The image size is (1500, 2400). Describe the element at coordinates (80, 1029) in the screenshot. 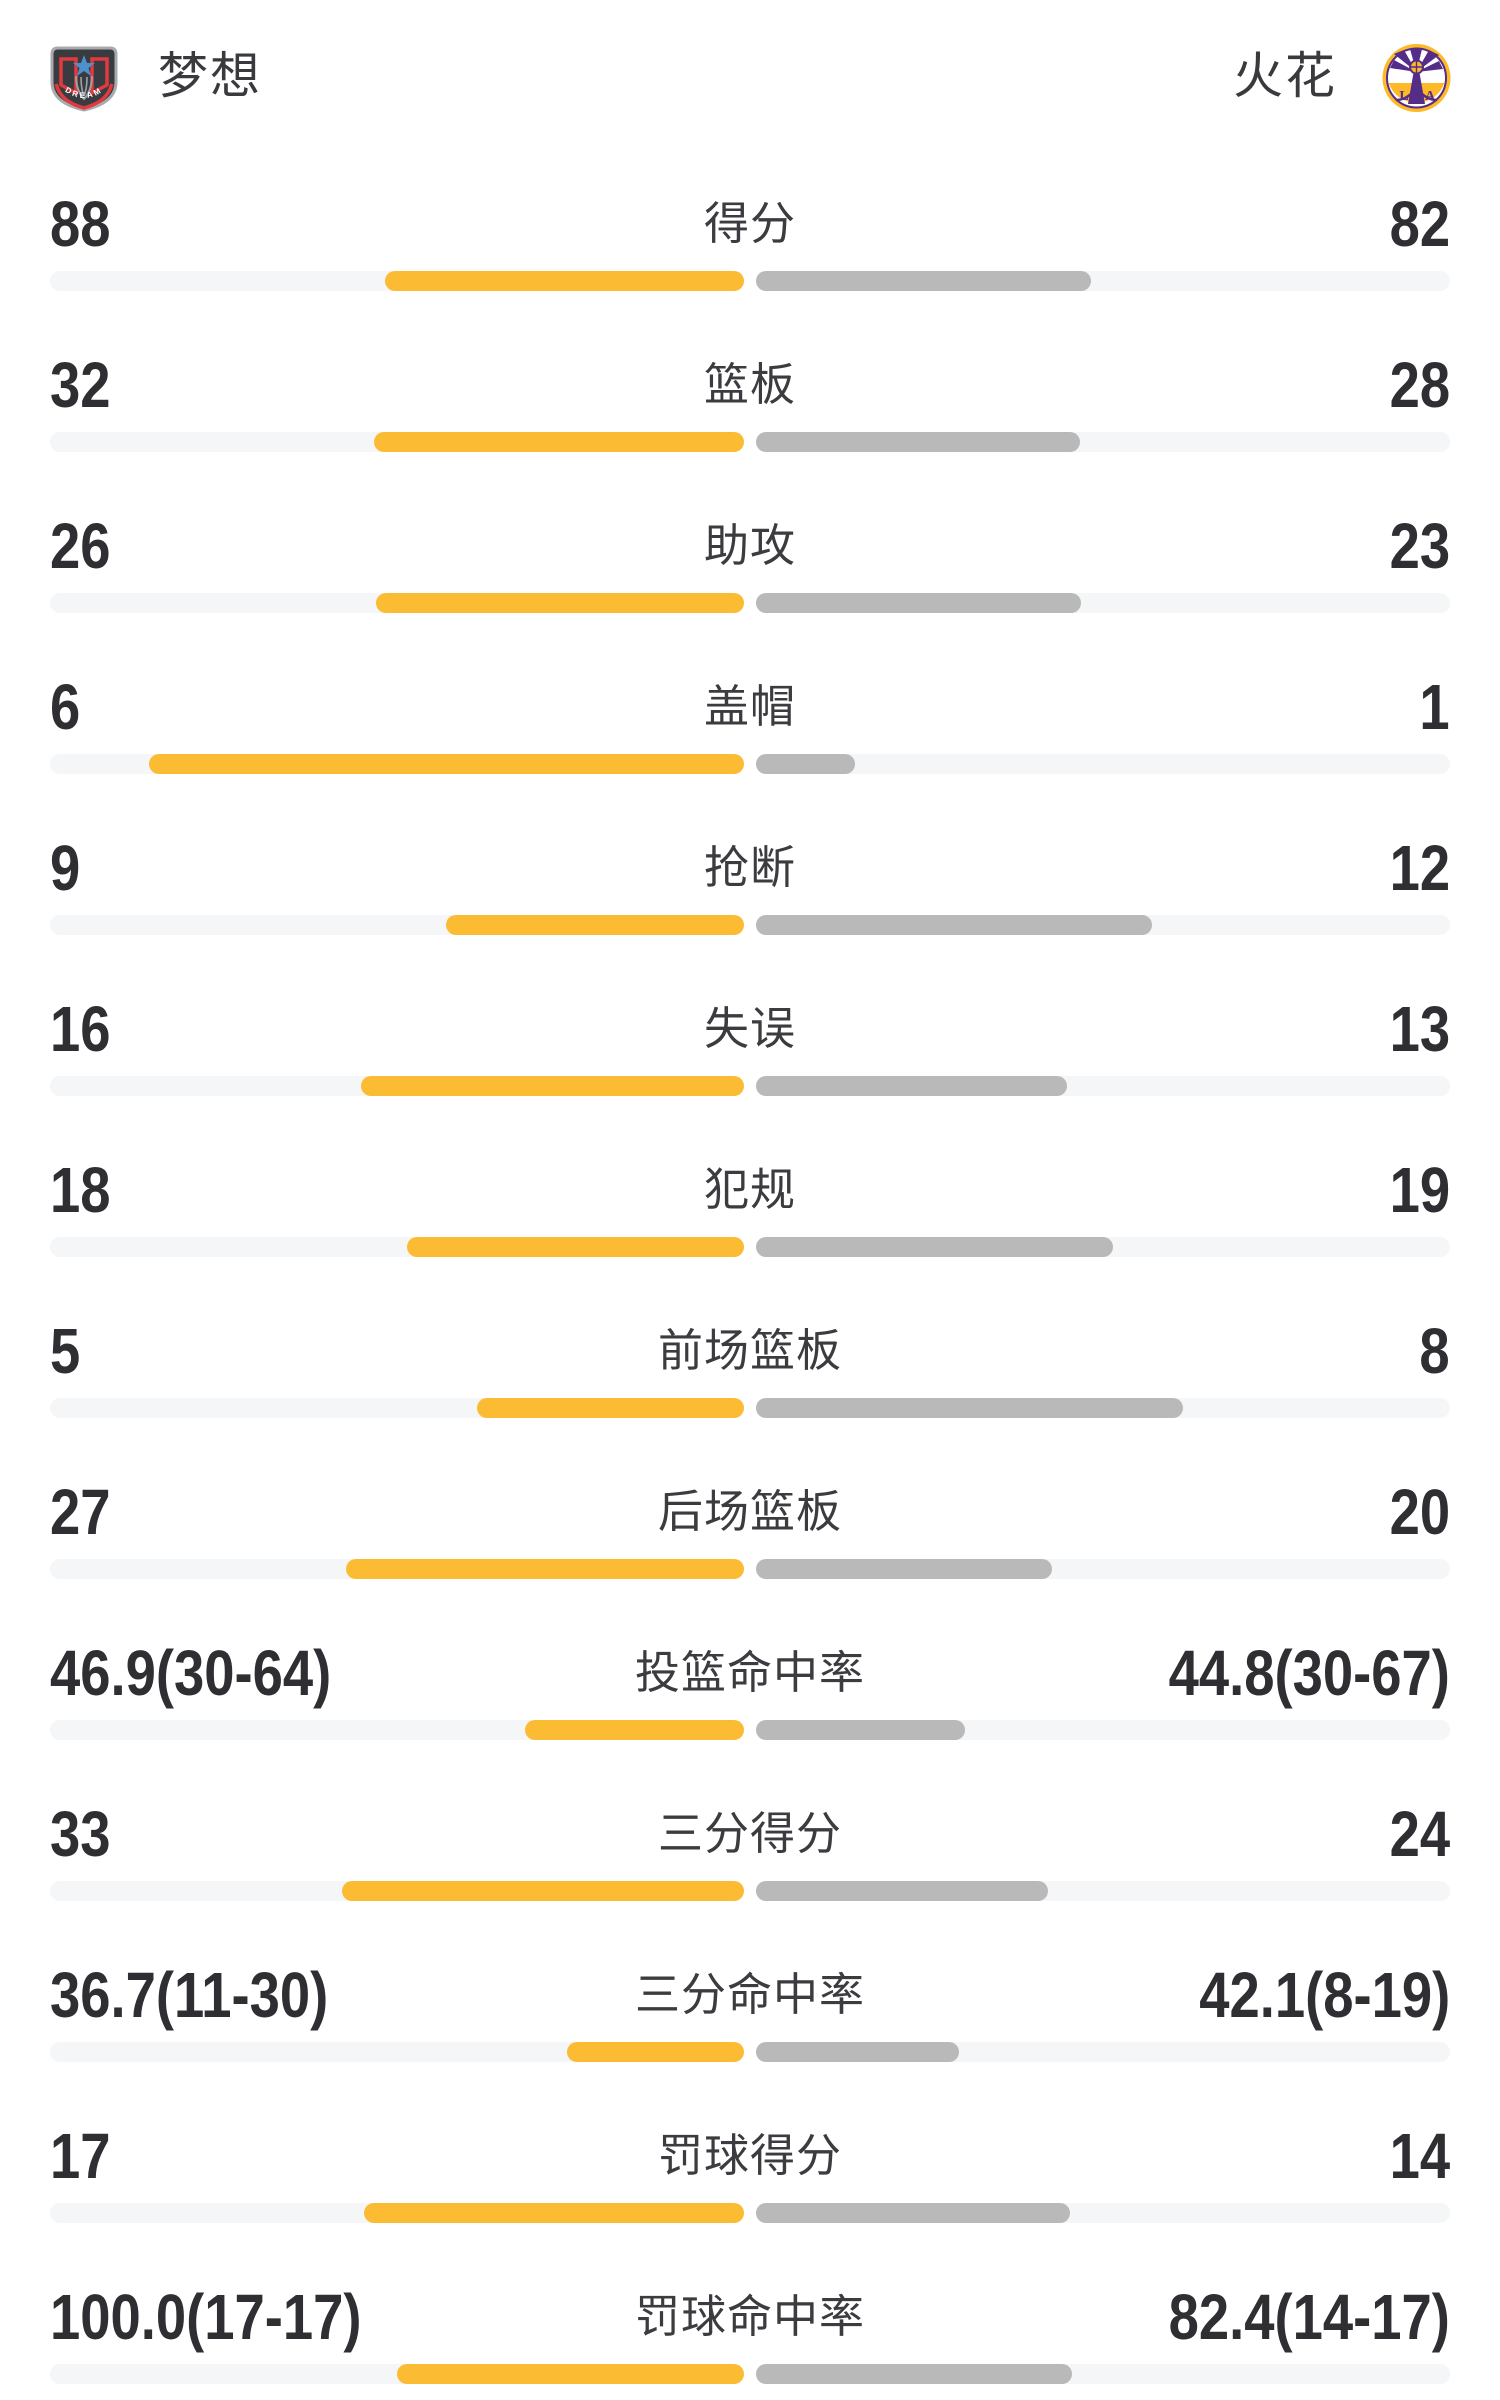

I see `left-team-stat-value: 16` at that location.